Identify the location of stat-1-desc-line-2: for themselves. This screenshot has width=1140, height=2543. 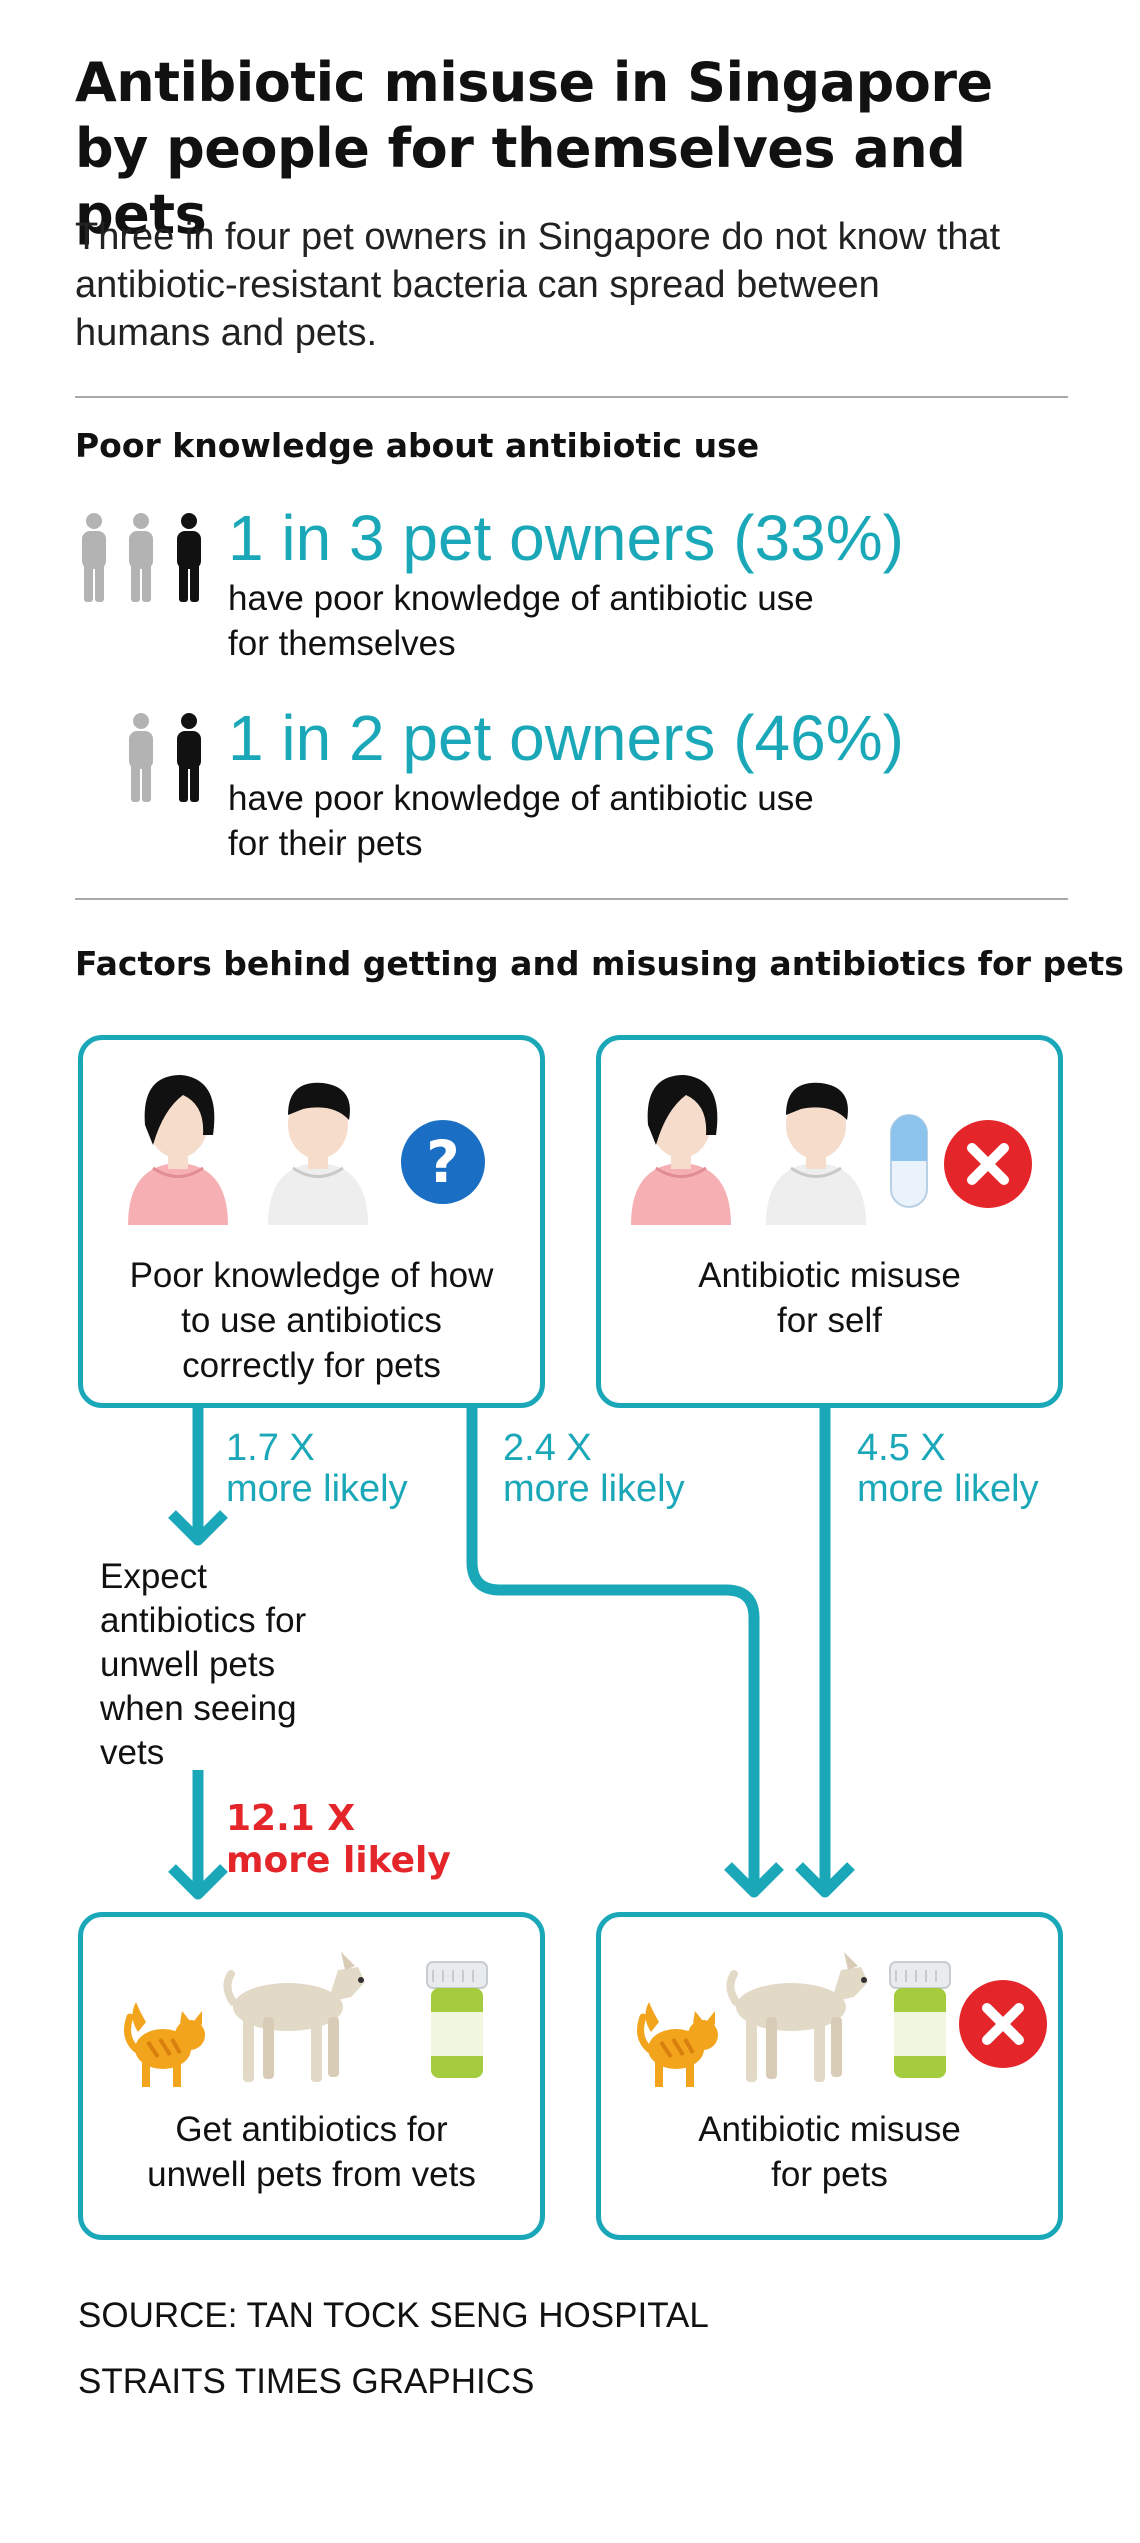
(342, 643).